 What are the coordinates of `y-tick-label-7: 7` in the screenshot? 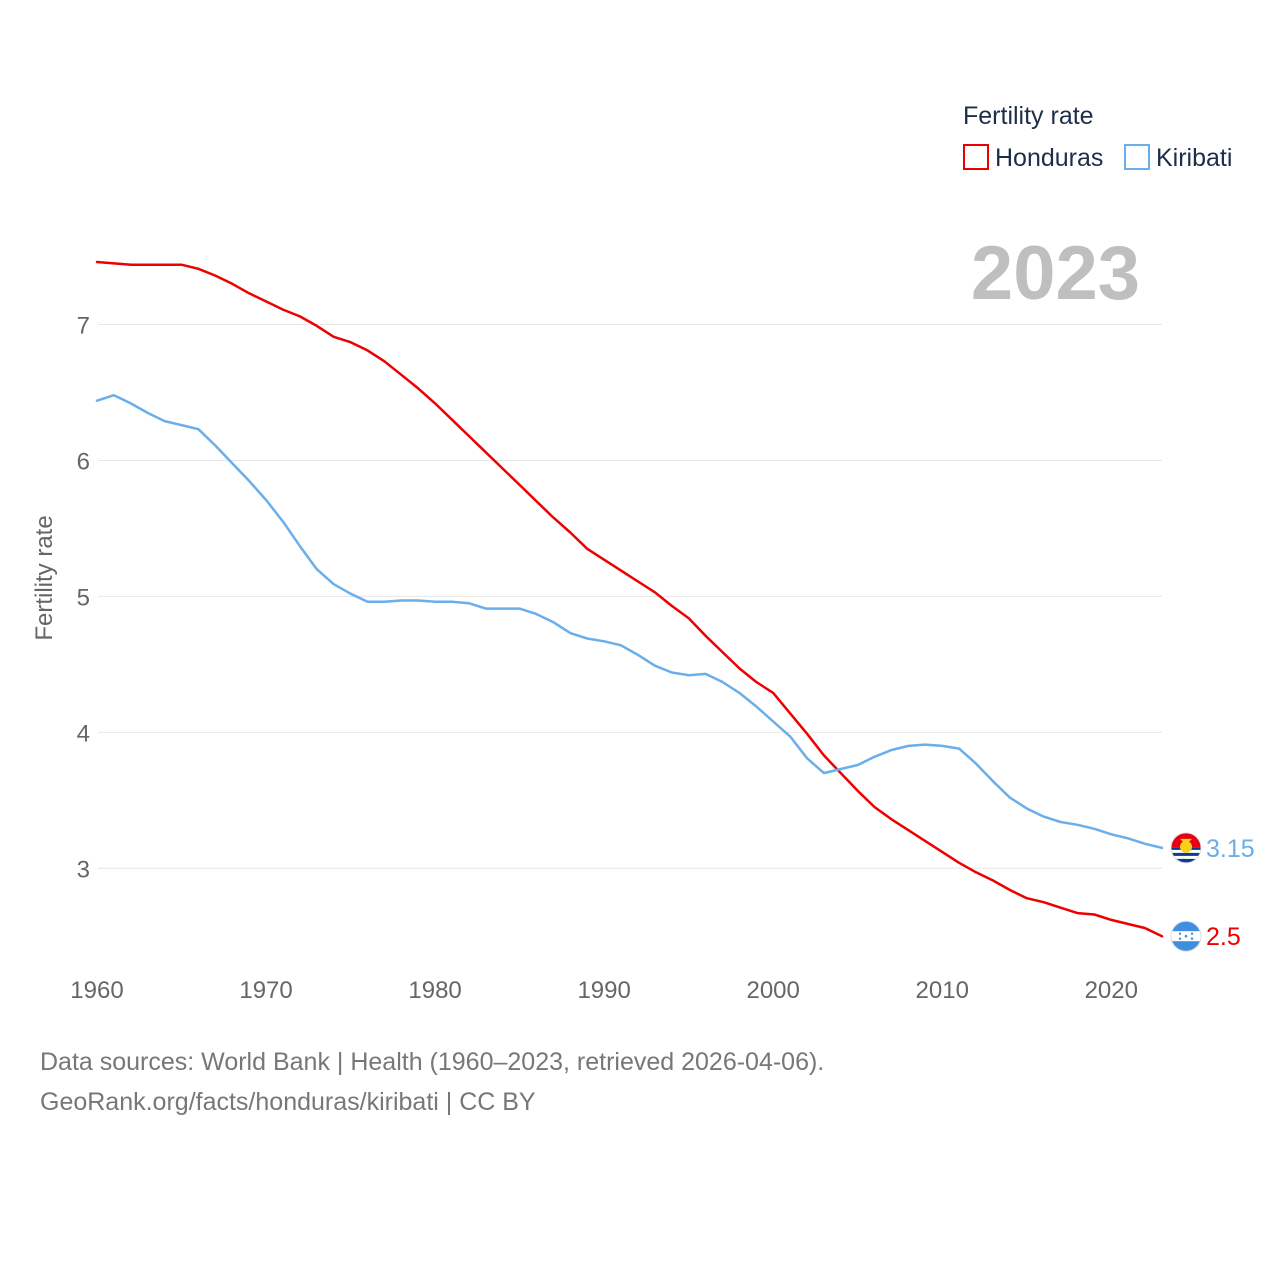 It's located at (83, 326).